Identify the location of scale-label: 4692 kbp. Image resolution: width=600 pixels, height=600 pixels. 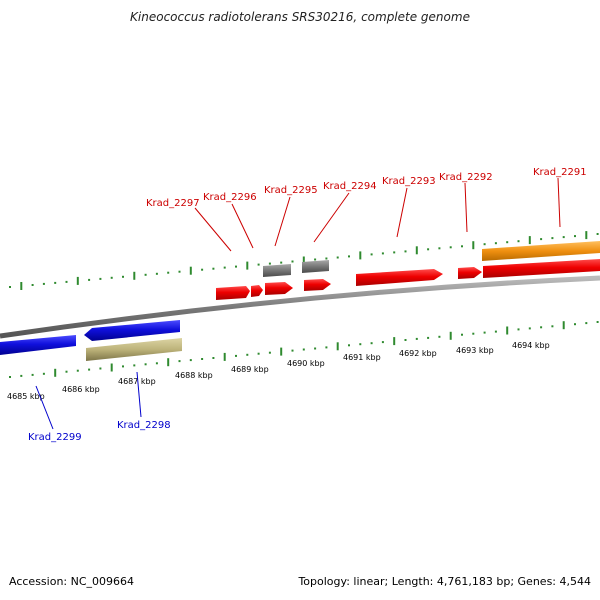
(418, 353).